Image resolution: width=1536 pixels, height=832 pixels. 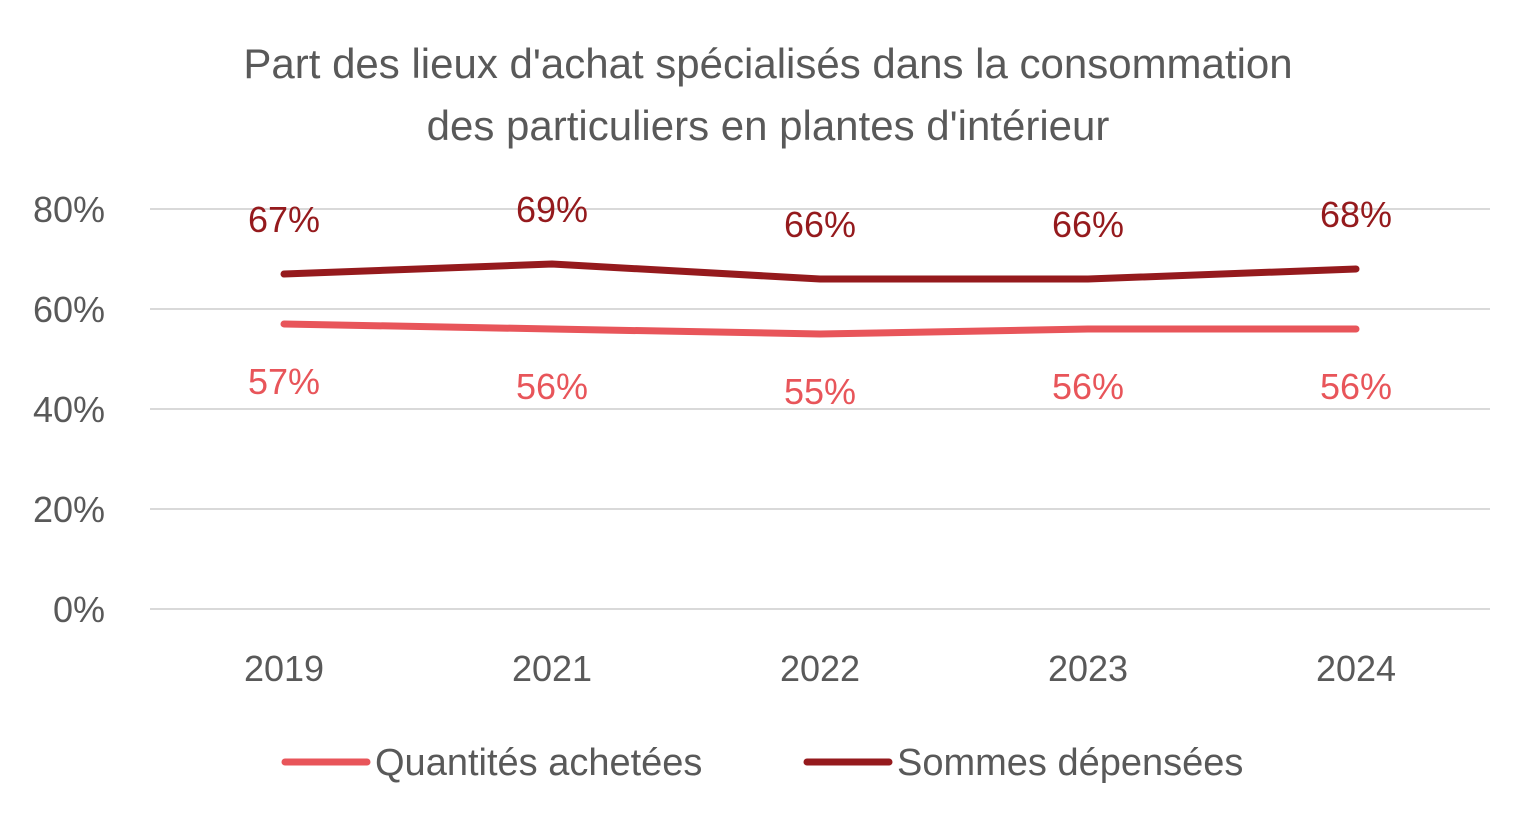 What do you see at coordinates (820, 391) in the screenshot?
I see `data-label: 55%` at bounding box center [820, 391].